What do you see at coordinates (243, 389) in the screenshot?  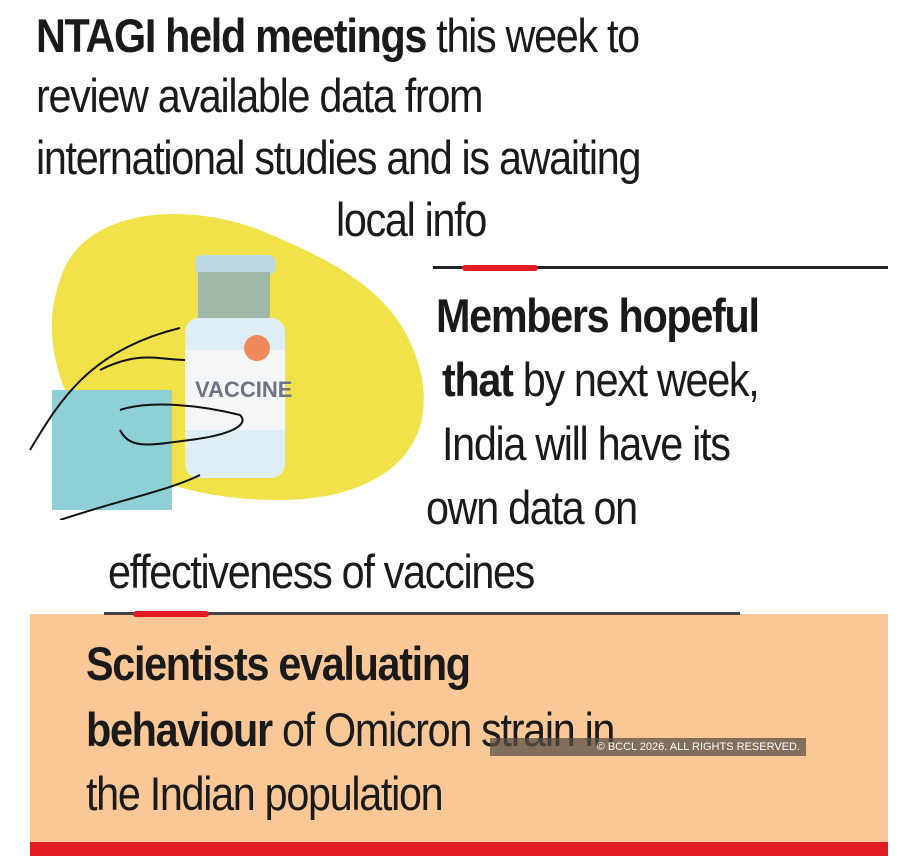 I see `vial-label: VACCINE` at bounding box center [243, 389].